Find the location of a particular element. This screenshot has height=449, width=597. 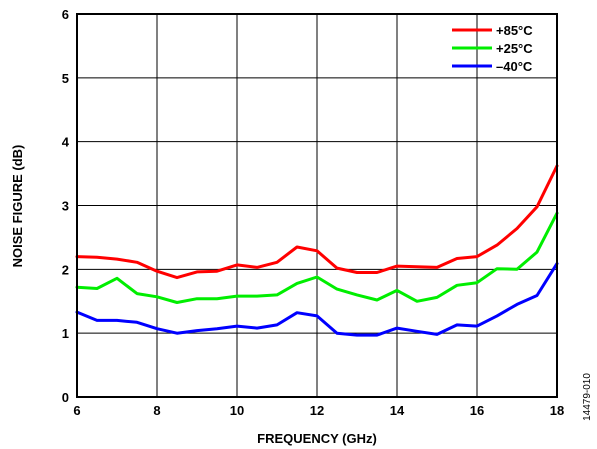

x-axis-title: FREQUENCY (GHz) is located at coordinates (317, 438).